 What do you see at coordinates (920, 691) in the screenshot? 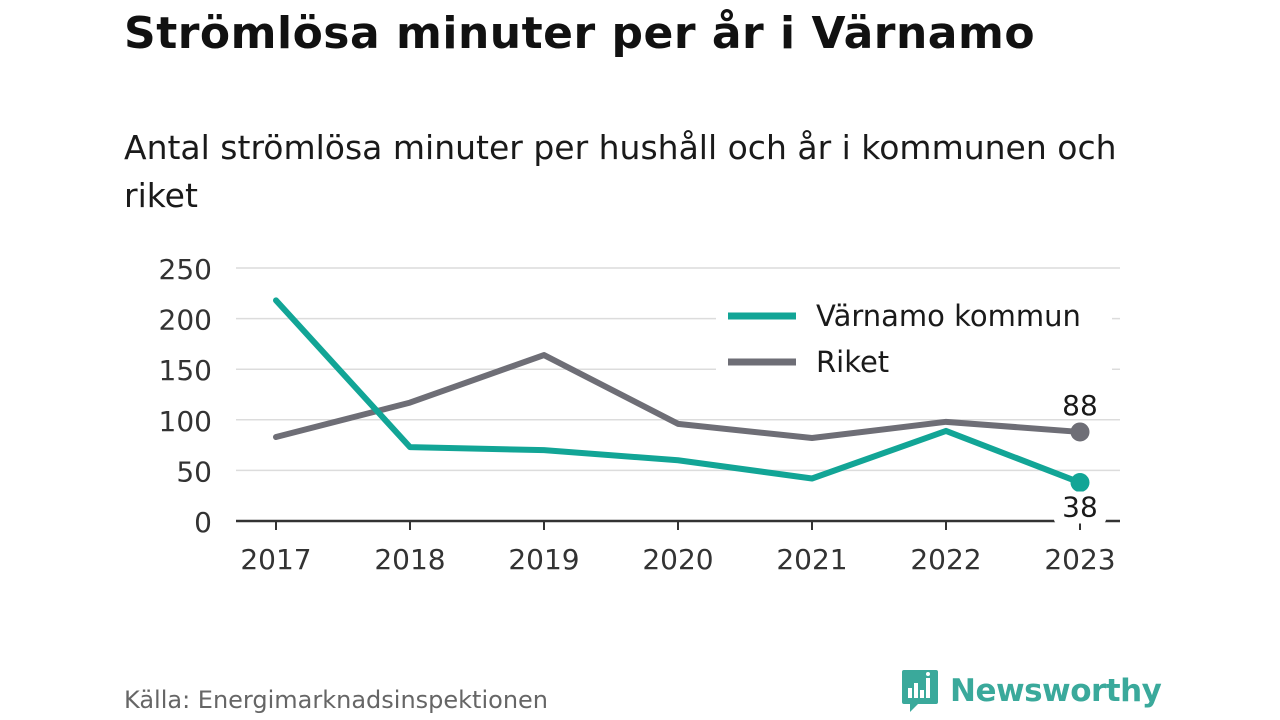
I see `newsworthy-logo-icon` at bounding box center [920, 691].